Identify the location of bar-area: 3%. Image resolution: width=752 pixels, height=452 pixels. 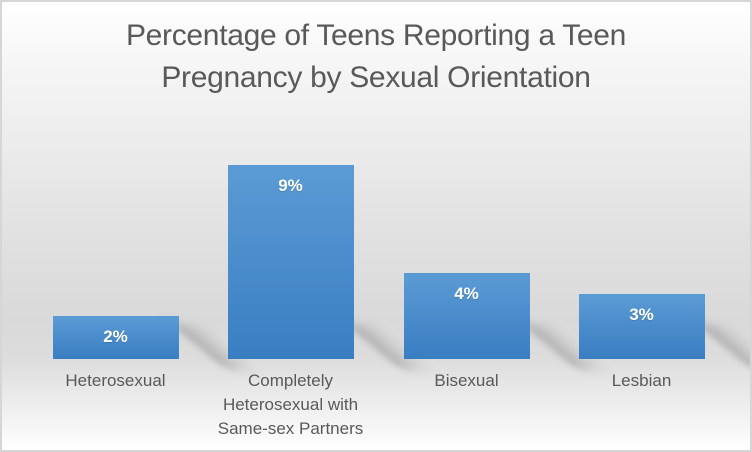
(655, 260).